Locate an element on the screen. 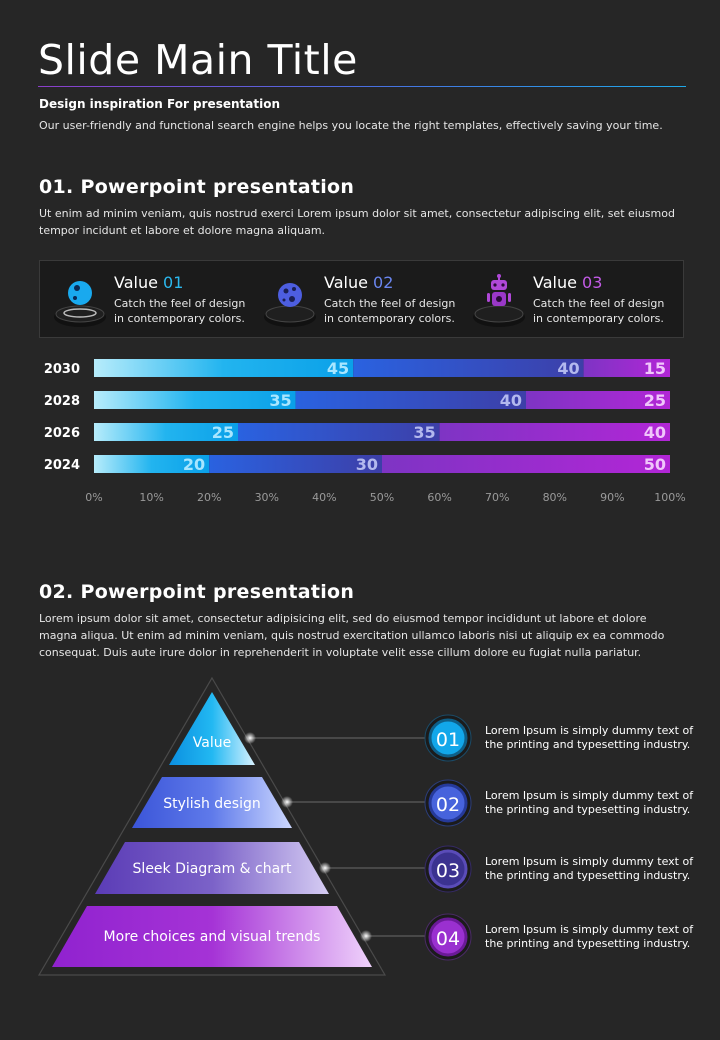  bar-value-label: 45 is located at coordinates (338, 368).